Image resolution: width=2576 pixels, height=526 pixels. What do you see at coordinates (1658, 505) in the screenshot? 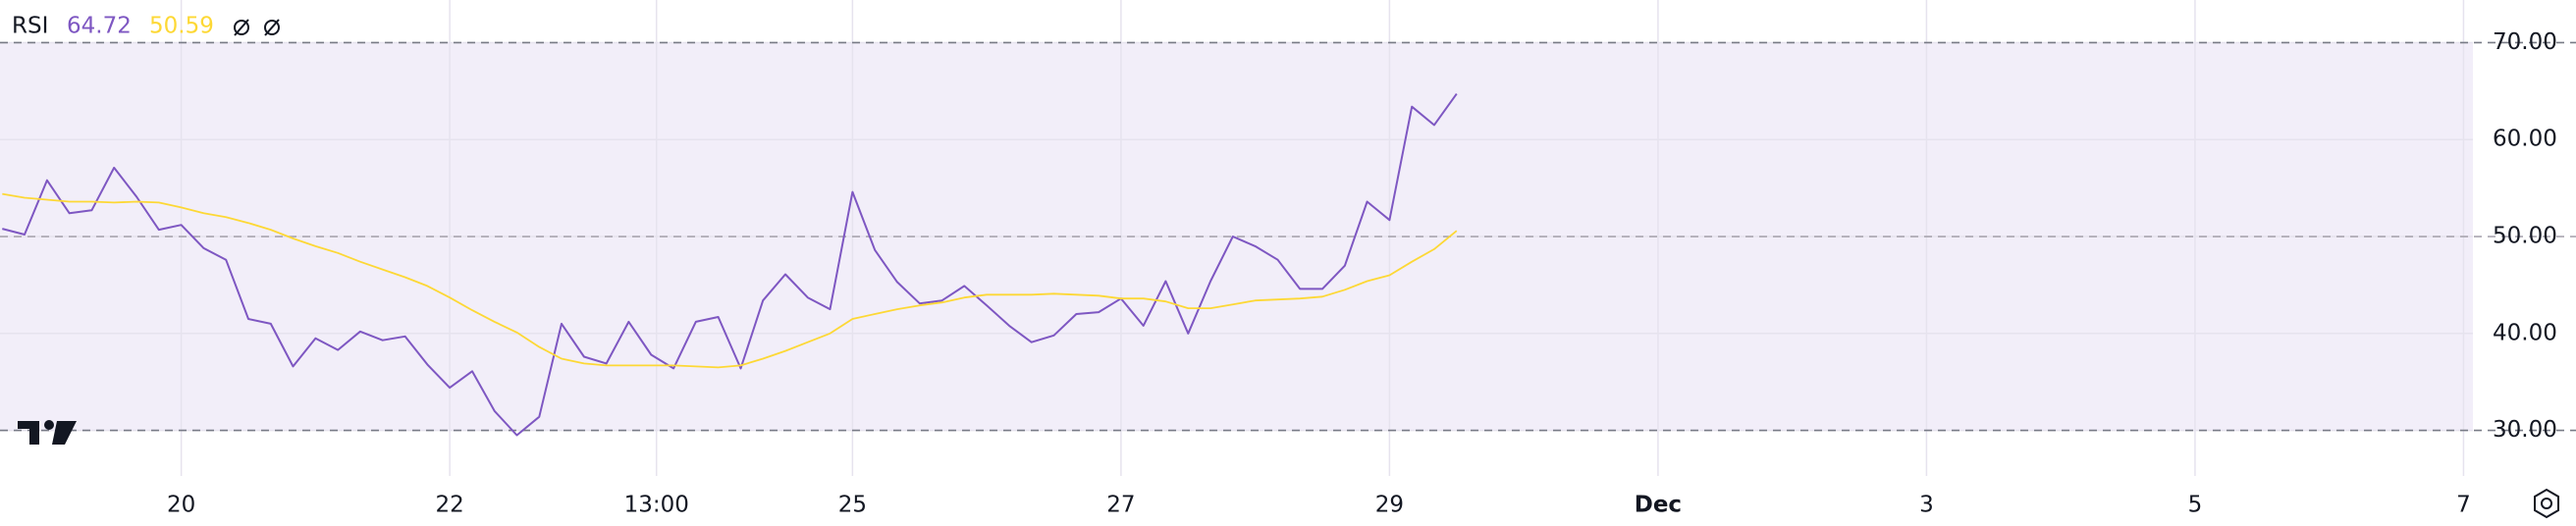
I see `x-tick-label: Dec` at bounding box center [1658, 505].